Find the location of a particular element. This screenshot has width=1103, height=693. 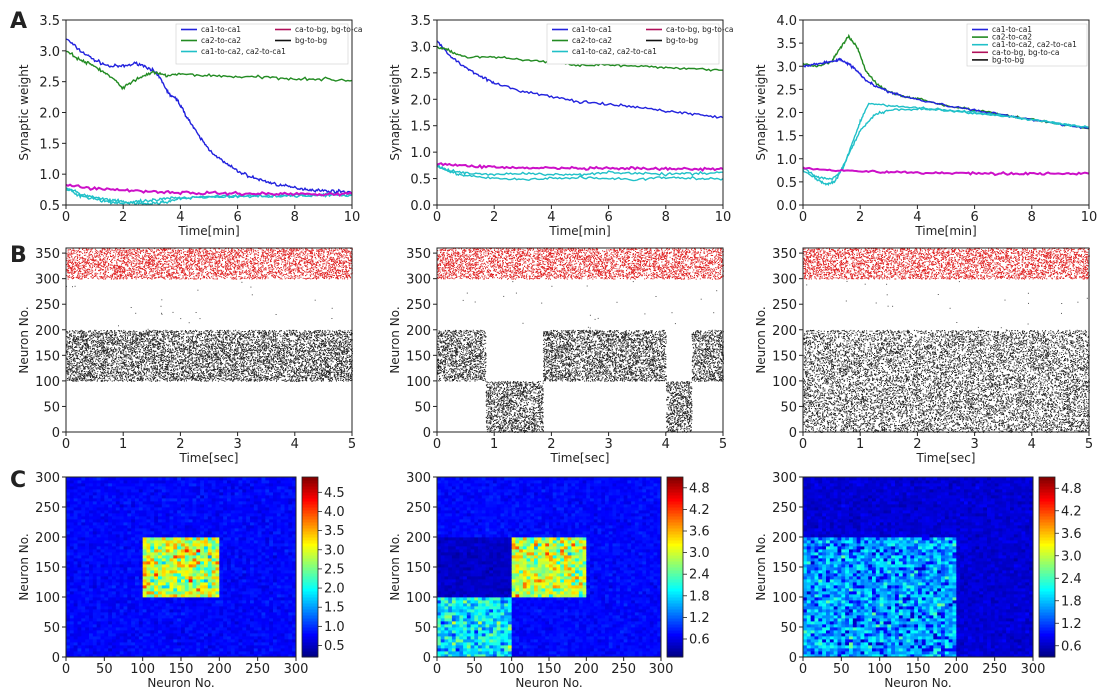

x-tick-label: 8 is located at coordinates (295, 217).